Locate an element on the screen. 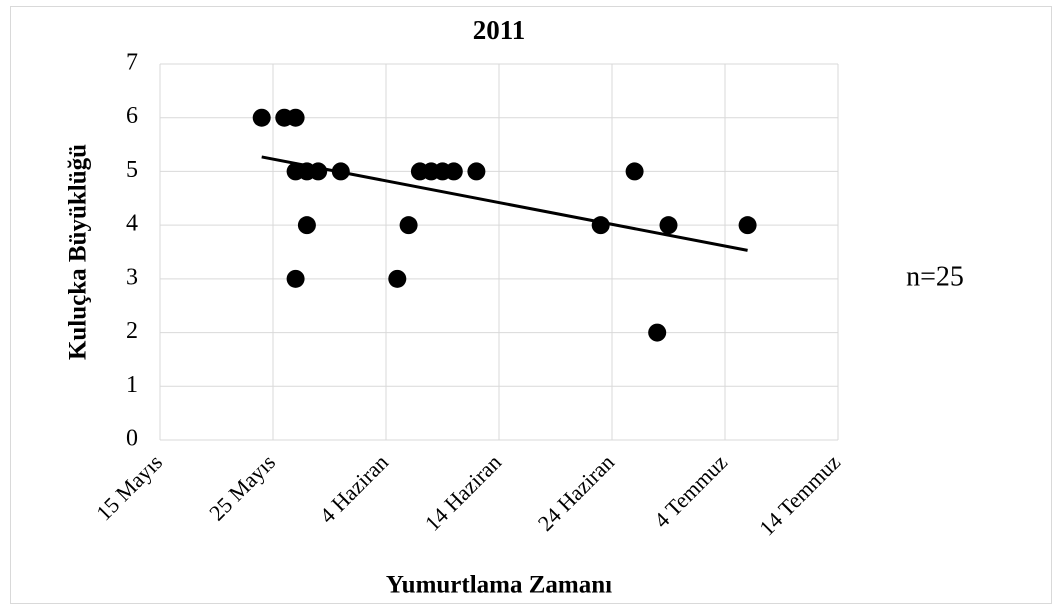  y-tick-label: 0 is located at coordinates (132, 439).